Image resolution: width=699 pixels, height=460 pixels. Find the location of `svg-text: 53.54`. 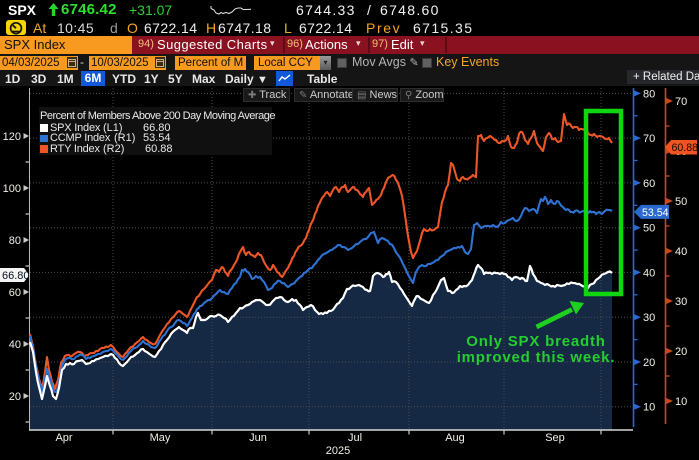

svg-text: 53.54 is located at coordinates (655, 213).